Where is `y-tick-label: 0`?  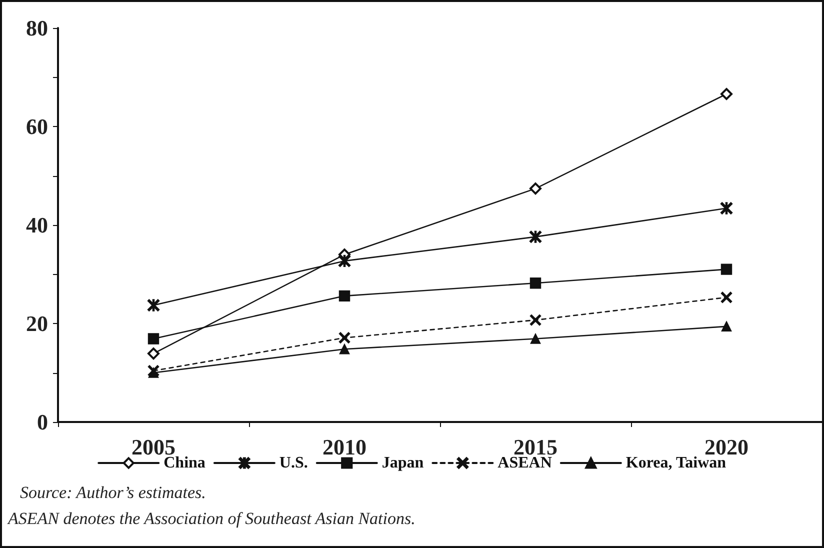
y-tick-label: 0 is located at coordinates (42, 422).